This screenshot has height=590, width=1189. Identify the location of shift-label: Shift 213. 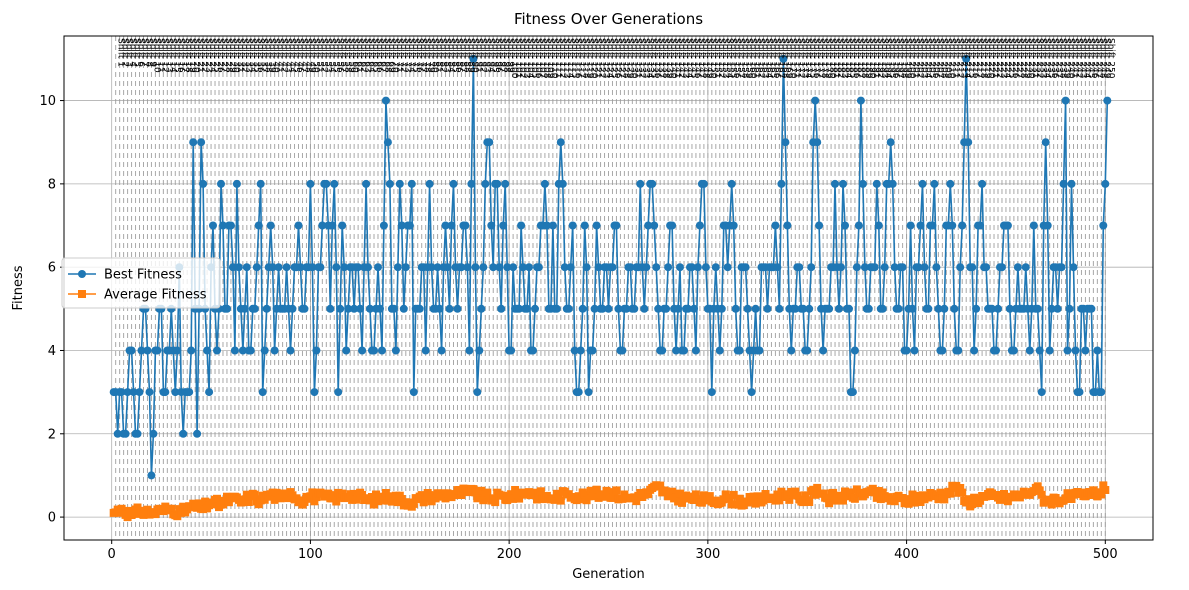
(963, 58).